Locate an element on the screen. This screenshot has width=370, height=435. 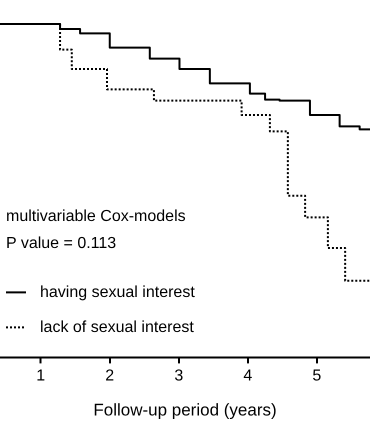
x-tick-label: 5 is located at coordinates (317, 375).